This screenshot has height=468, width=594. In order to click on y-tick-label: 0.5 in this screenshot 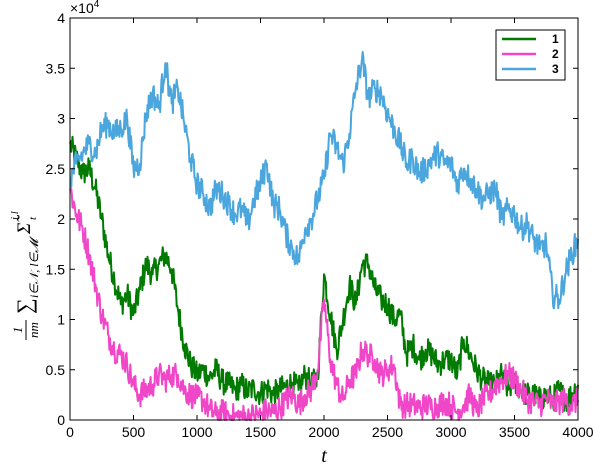, I will do `click(56, 370)`.